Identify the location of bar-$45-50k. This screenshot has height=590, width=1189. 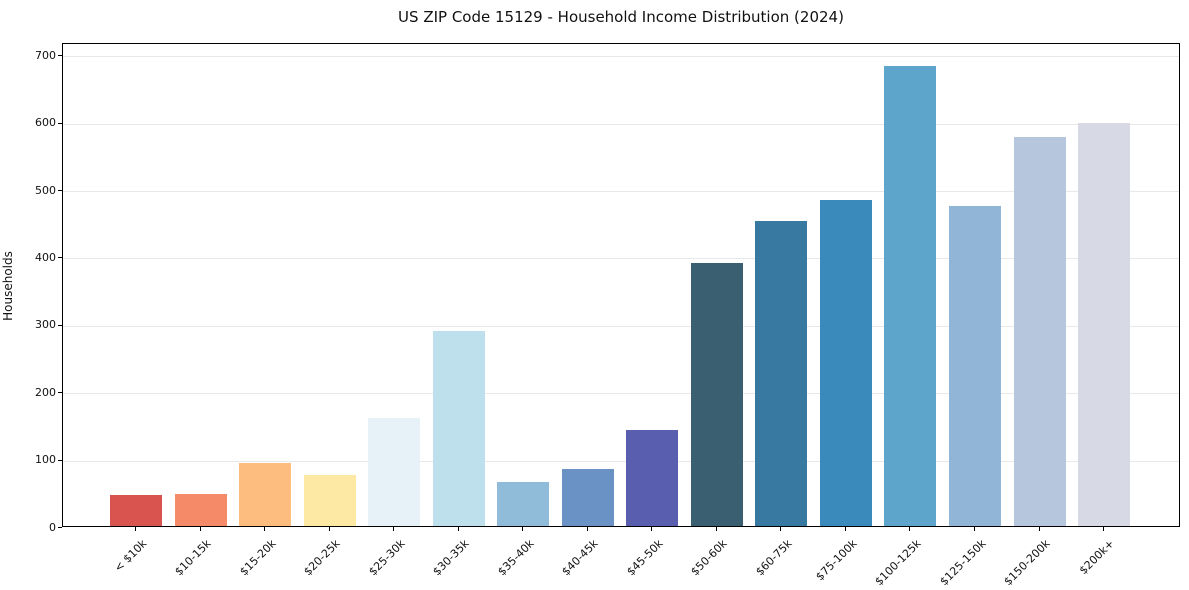
(652, 477).